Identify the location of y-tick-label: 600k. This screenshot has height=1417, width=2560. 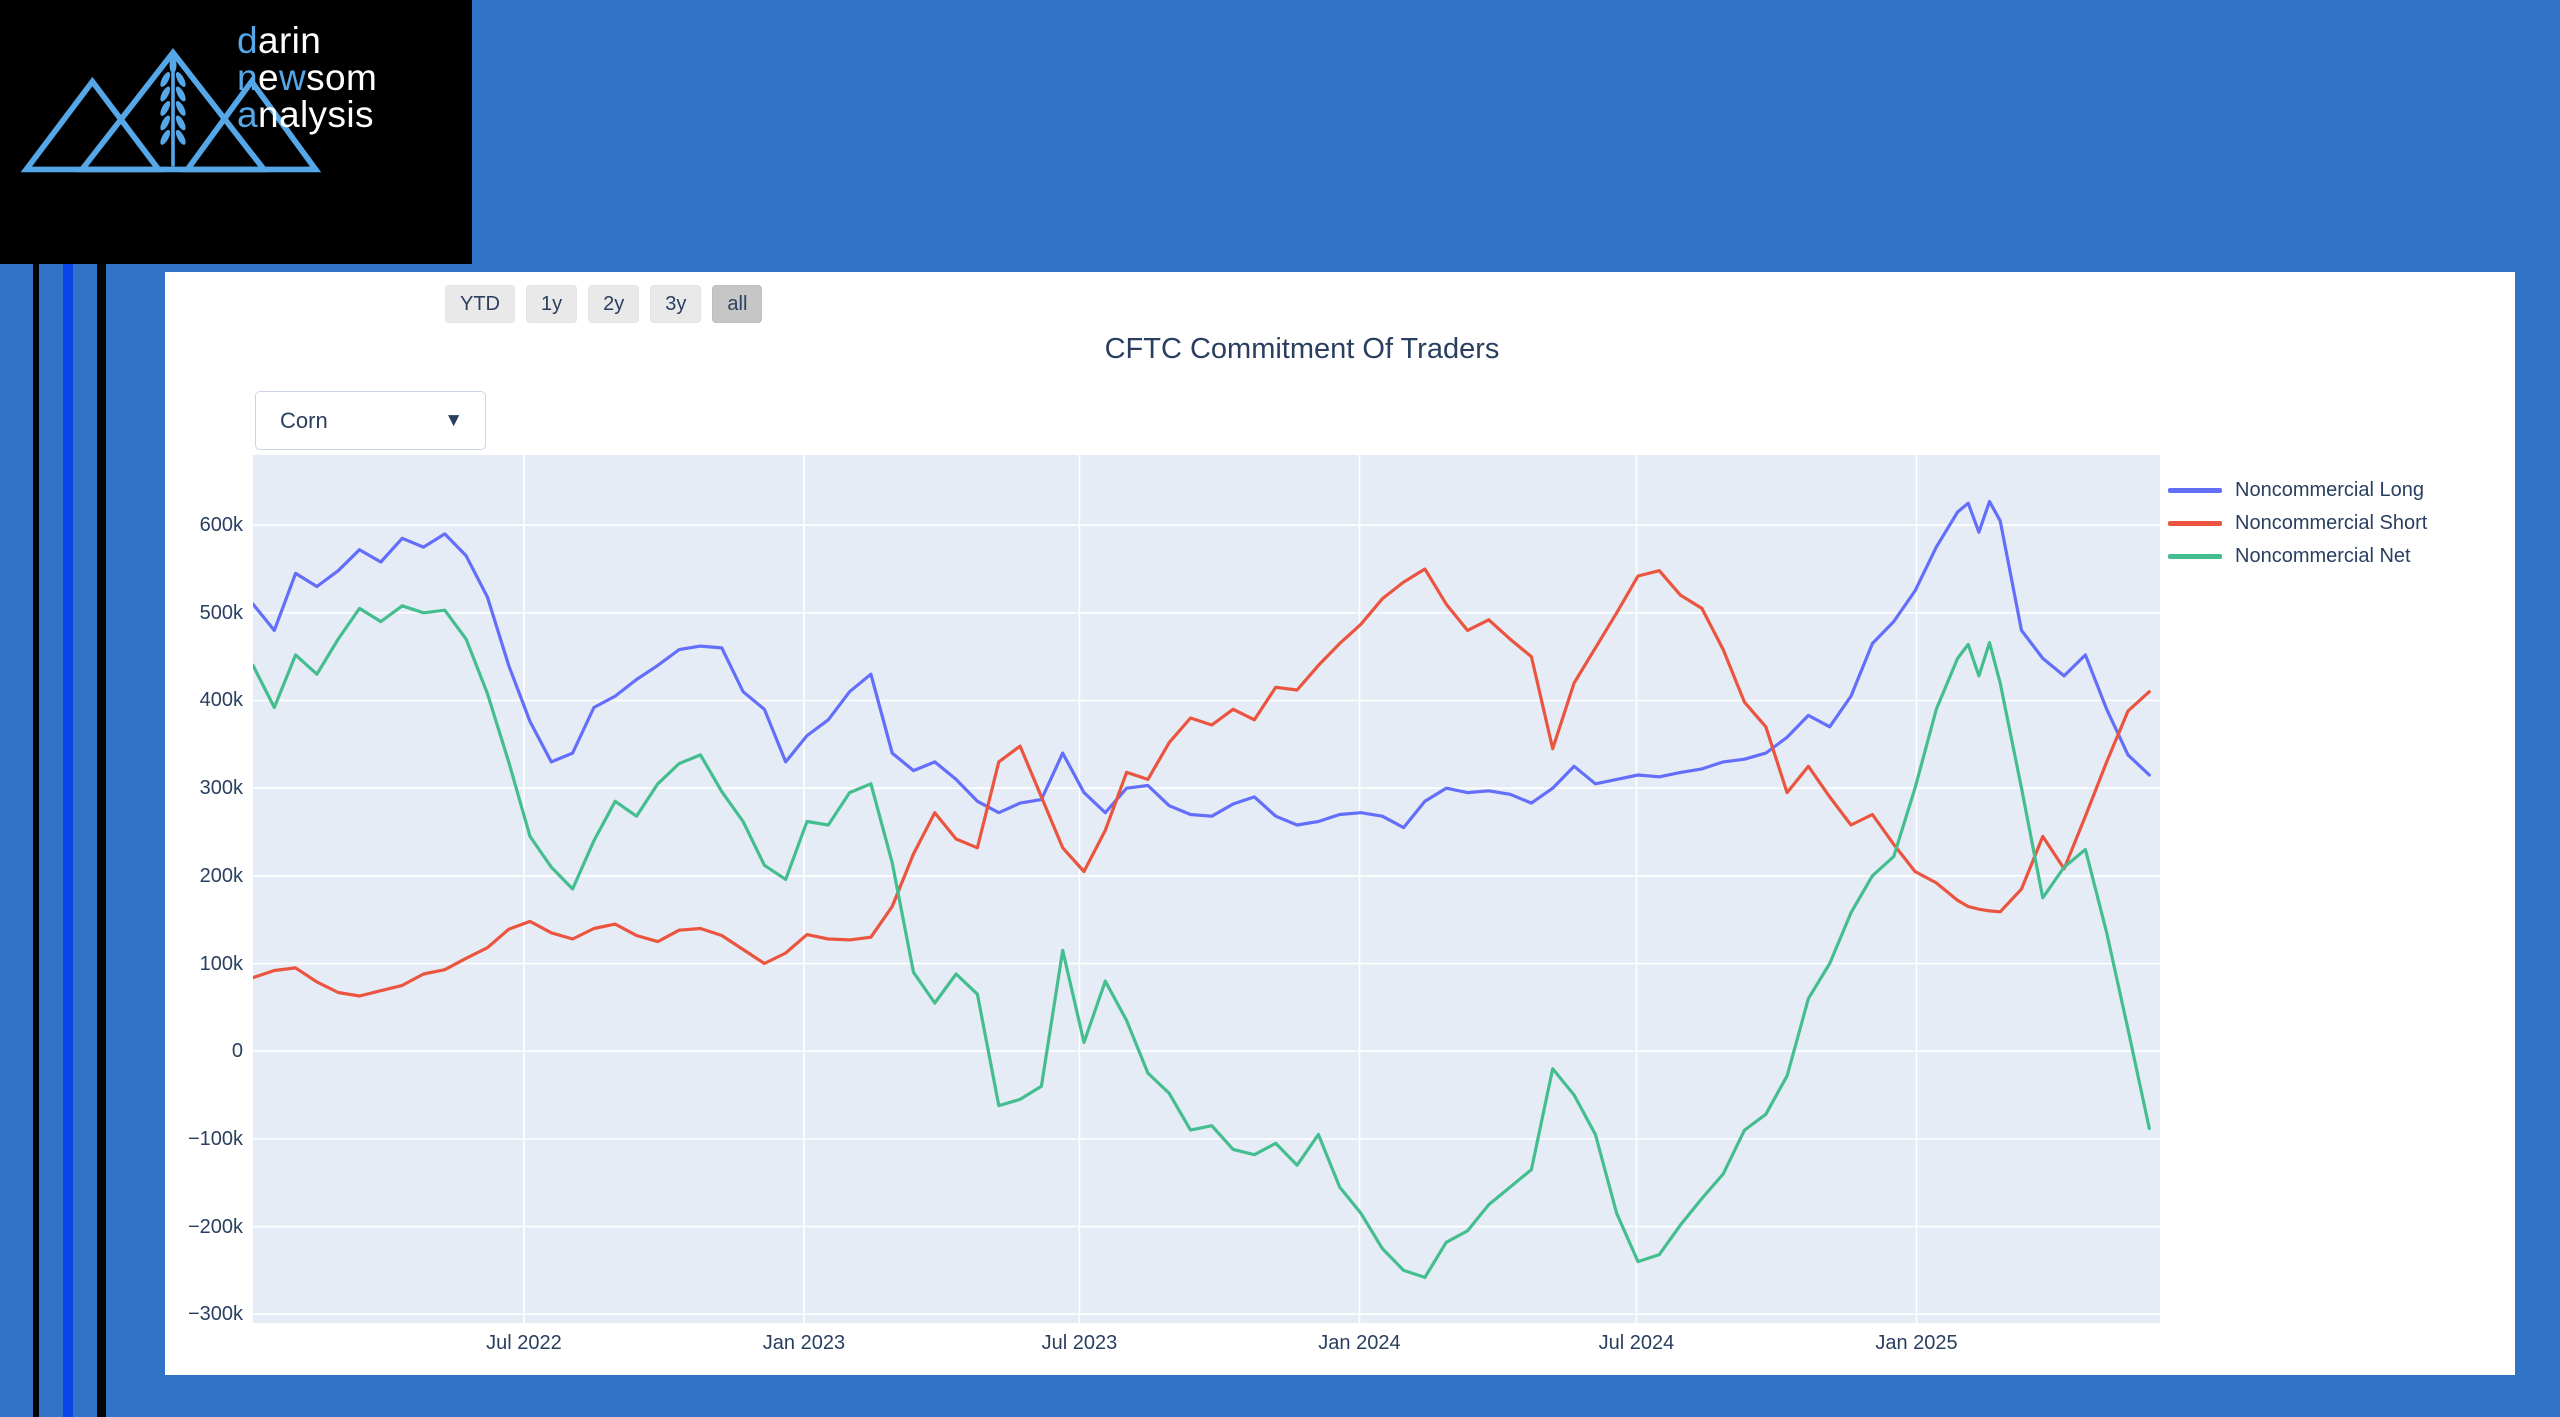
(221, 525).